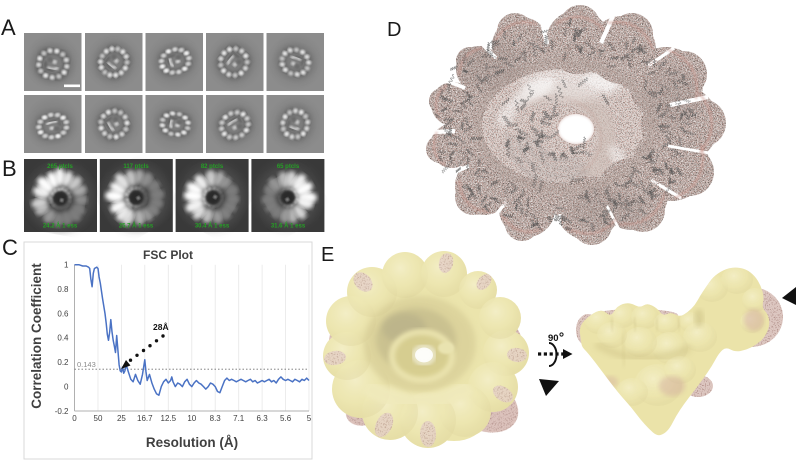 This screenshot has width=798, height=469. What do you see at coordinates (216, 418) in the screenshot?
I see `svg-text: 8.3` at bounding box center [216, 418].